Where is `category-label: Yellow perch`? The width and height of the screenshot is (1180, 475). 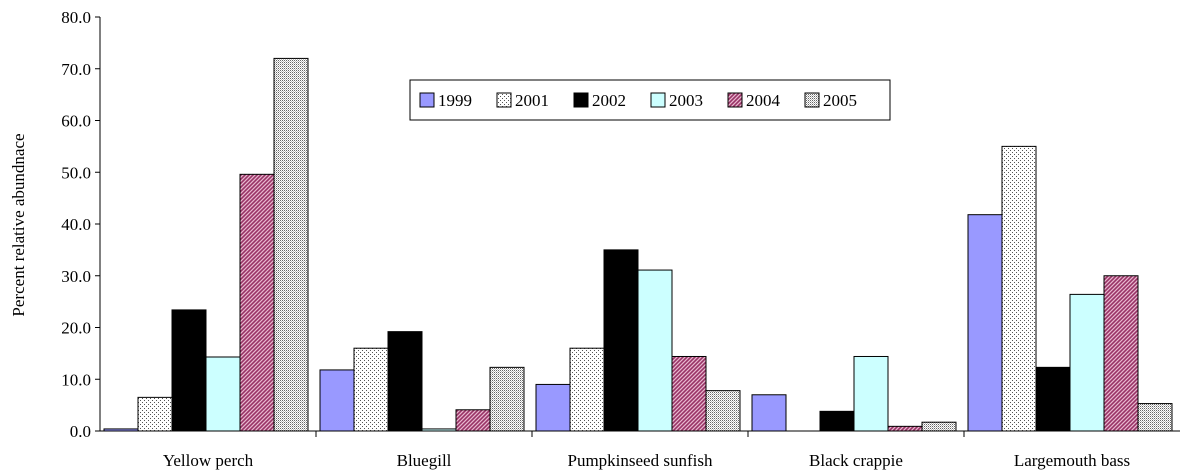
category-label: Yellow perch is located at coordinates (208, 460).